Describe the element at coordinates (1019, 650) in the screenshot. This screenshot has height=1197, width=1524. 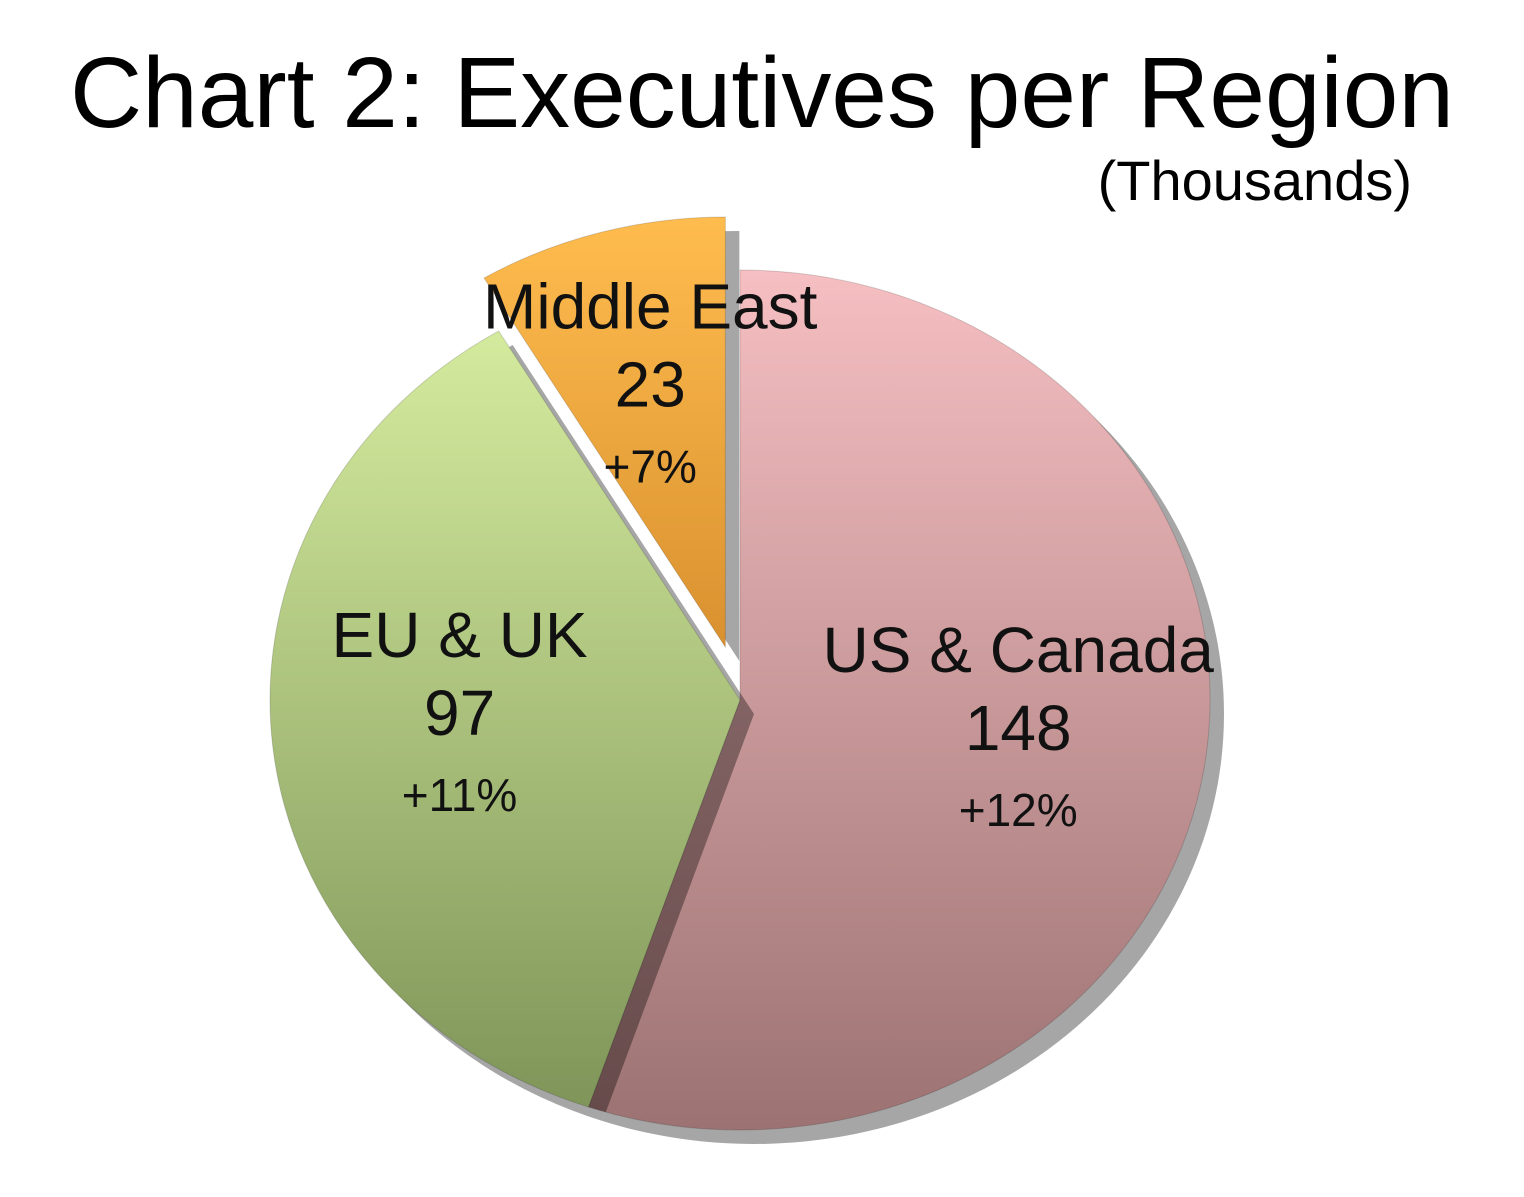
I see `slice-label-name-us-and-canada: US & Canada` at that location.